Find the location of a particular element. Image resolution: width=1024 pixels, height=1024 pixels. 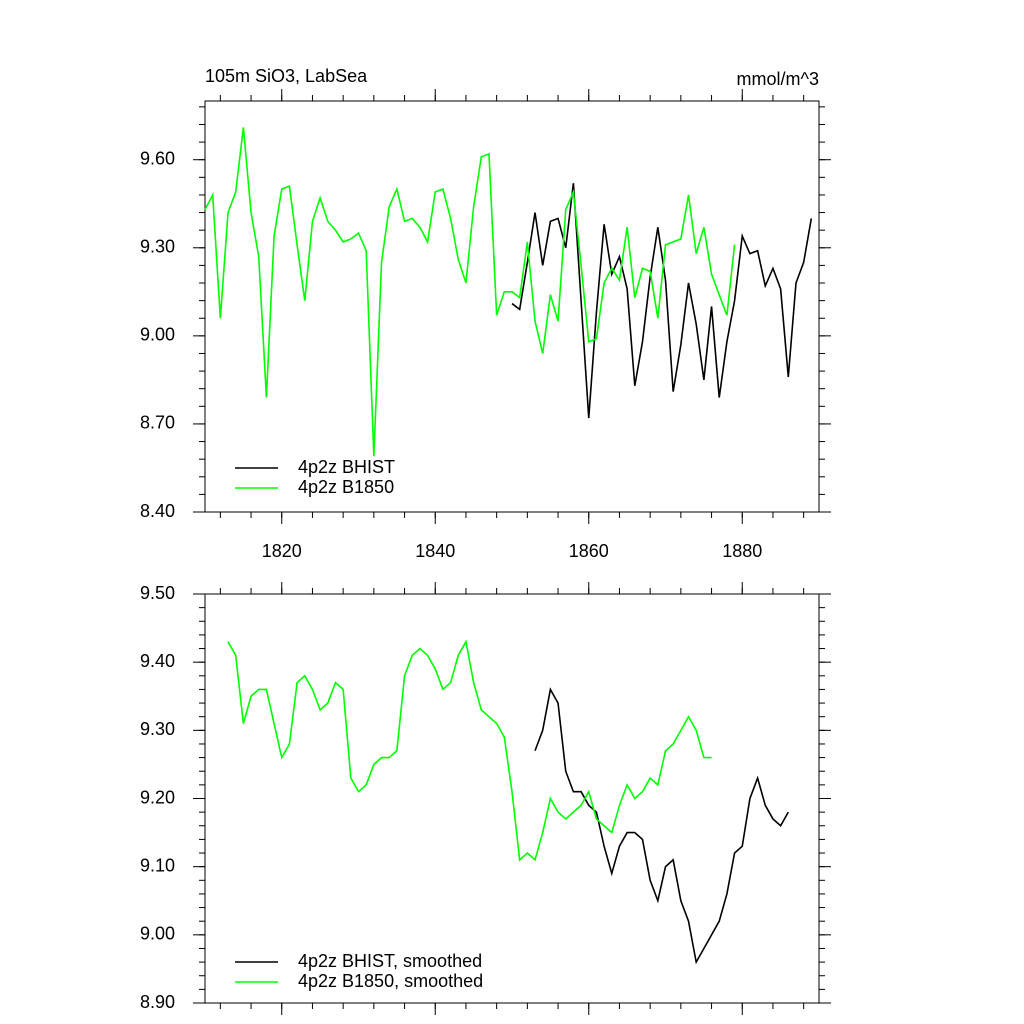

legend-label: 4p2z B1850 is located at coordinates (346, 487).